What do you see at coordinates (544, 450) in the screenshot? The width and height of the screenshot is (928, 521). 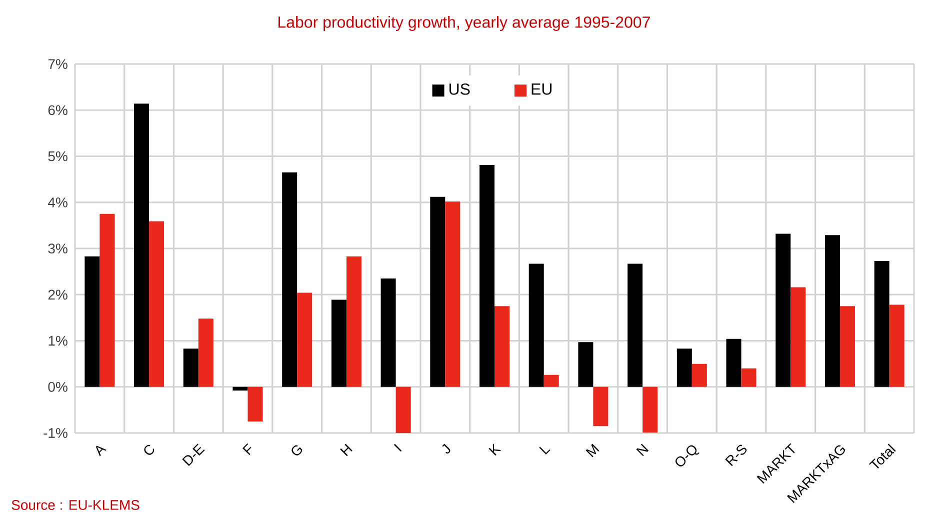 I see `x-tick-label: L` at bounding box center [544, 450].